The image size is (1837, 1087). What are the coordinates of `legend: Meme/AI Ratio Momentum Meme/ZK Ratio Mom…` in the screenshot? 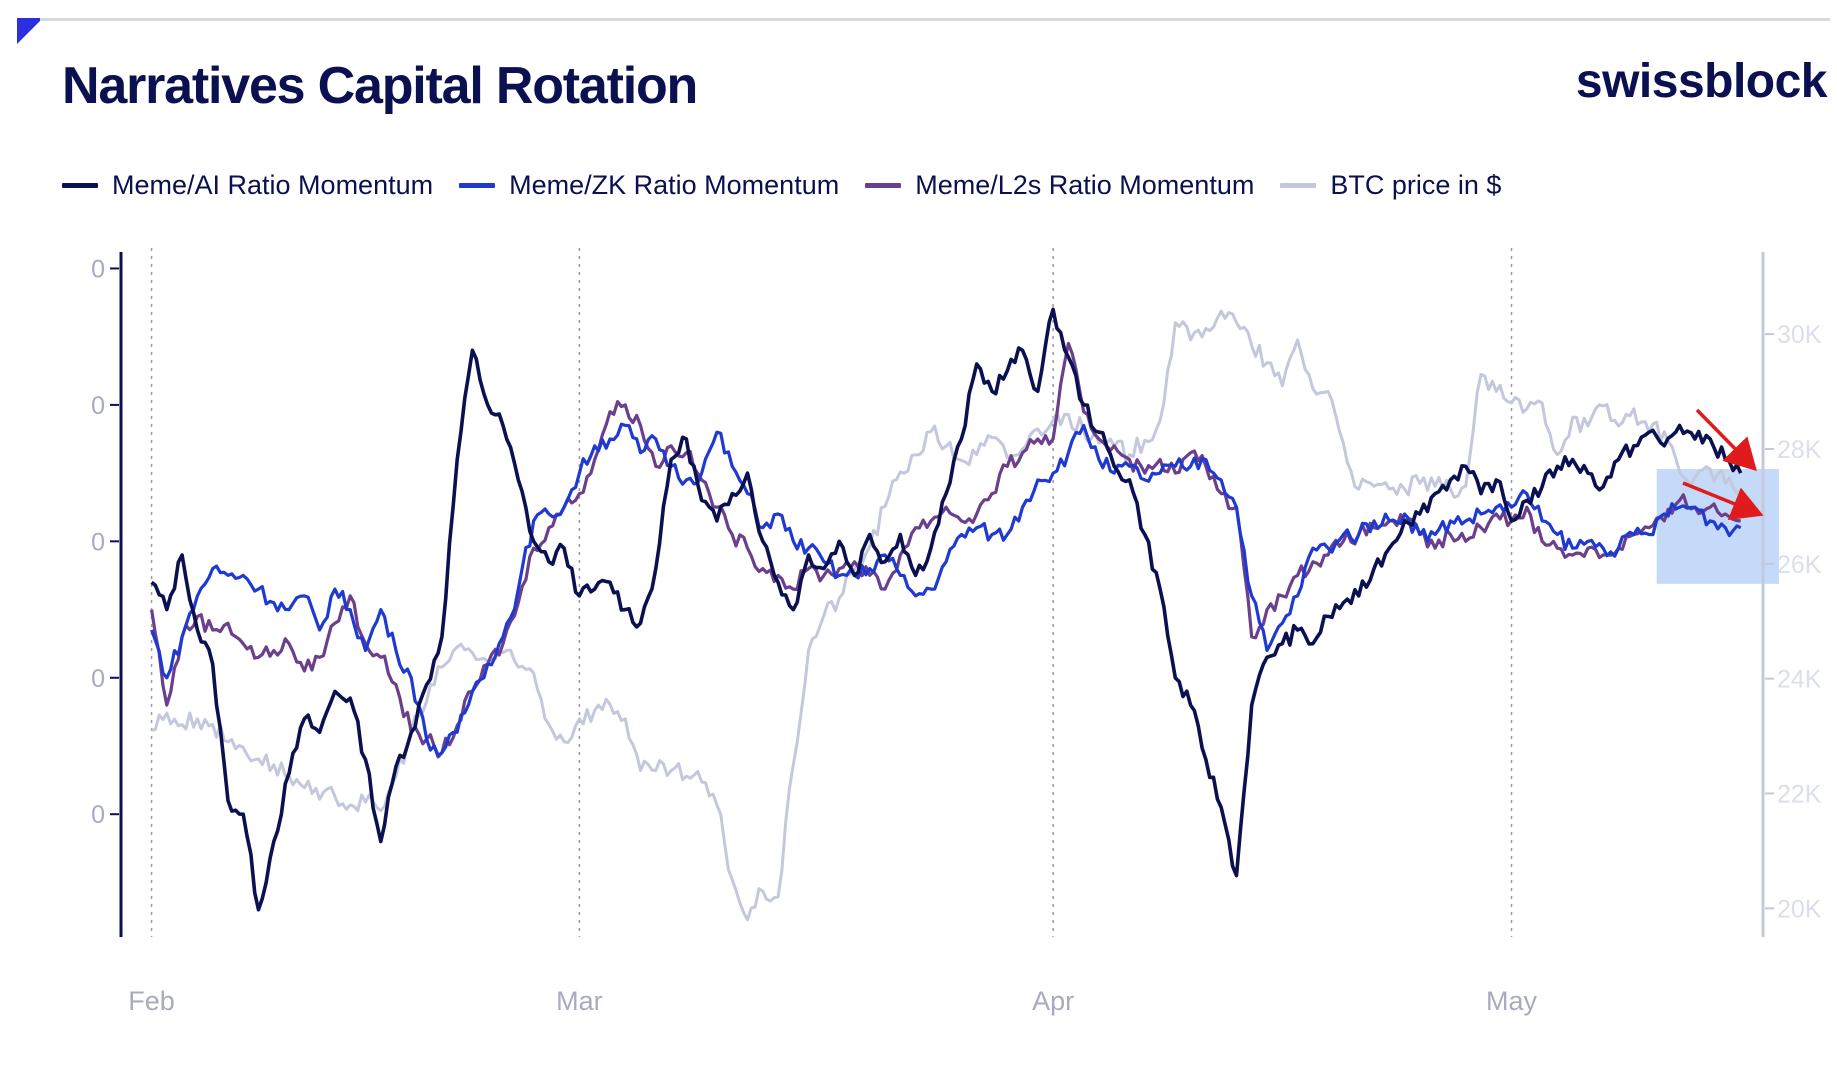 It's located at (781, 185).